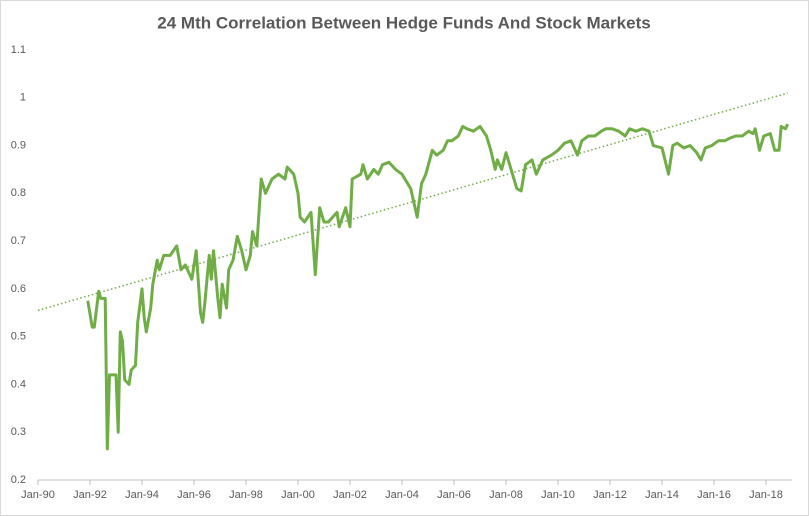 This screenshot has width=809, height=516. I want to click on x-tick-label: Jan-90, so click(38, 495).